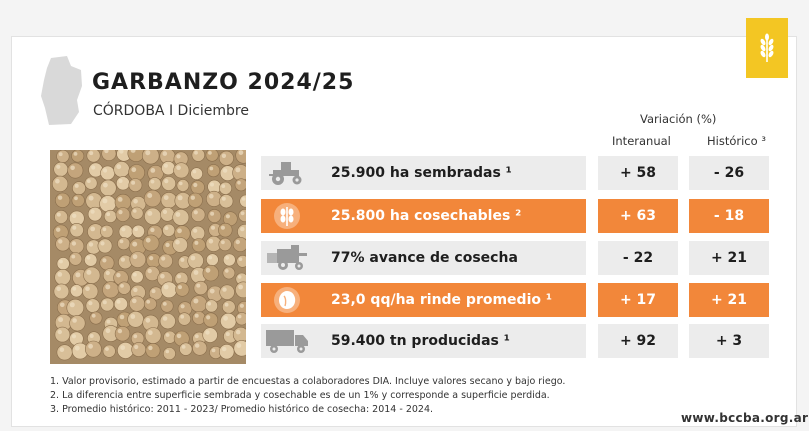  Describe the element at coordinates (638, 341) in the screenshot. I see `interanual-value: + 92` at that location.